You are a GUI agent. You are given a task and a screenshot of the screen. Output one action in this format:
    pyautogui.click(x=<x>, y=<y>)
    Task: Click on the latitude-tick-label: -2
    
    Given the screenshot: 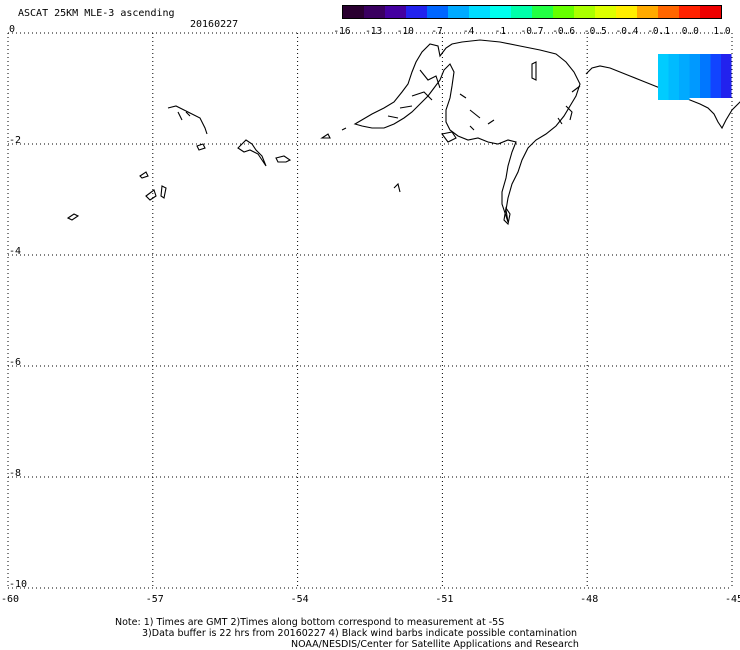 What is the action you would take?
    pyautogui.click(x=15, y=140)
    